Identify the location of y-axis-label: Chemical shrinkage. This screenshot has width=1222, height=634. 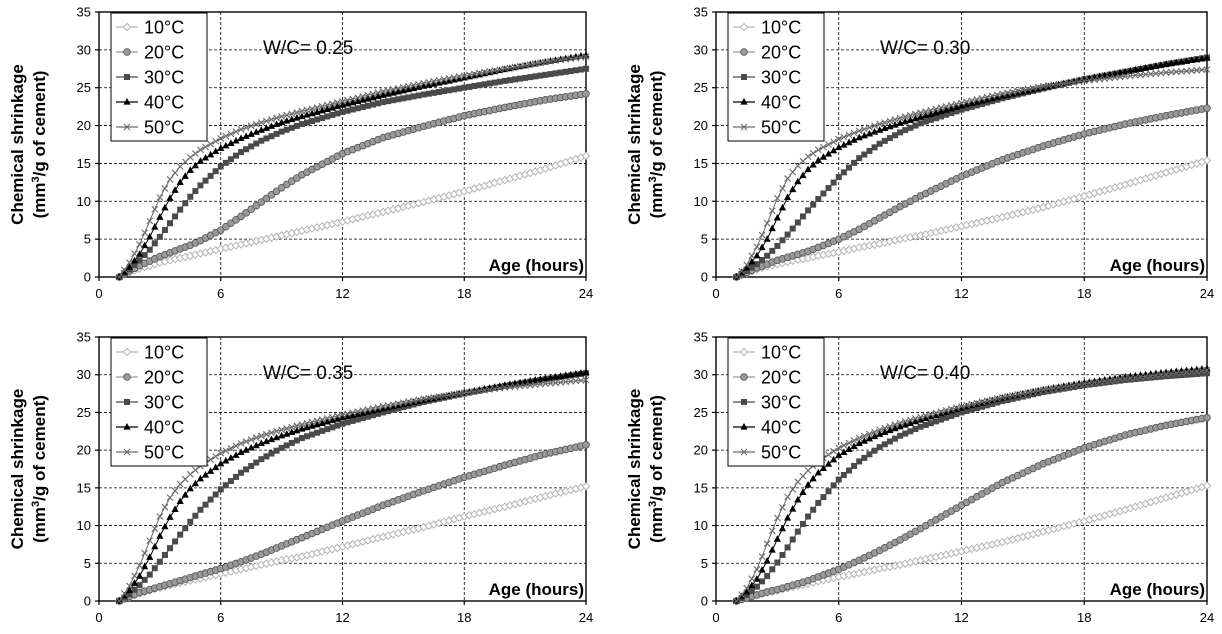
(634, 144).